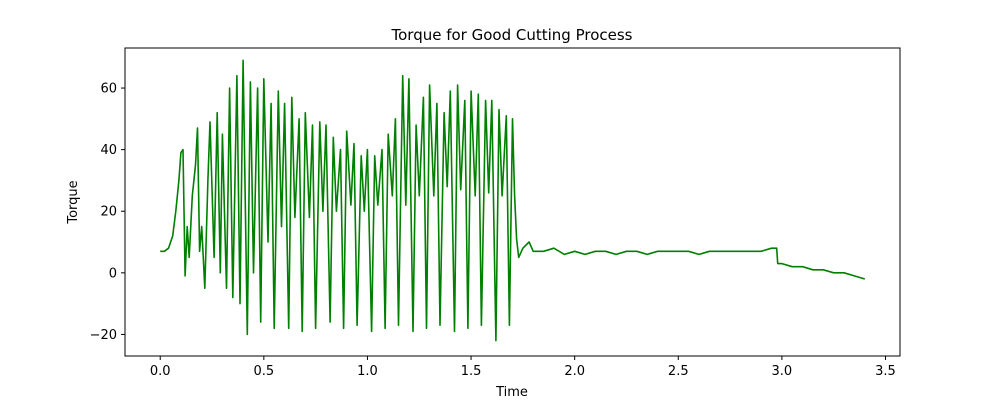  Describe the element at coordinates (885, 371) in the screenshot. I see `x-tick-label: 3.5` at that location.